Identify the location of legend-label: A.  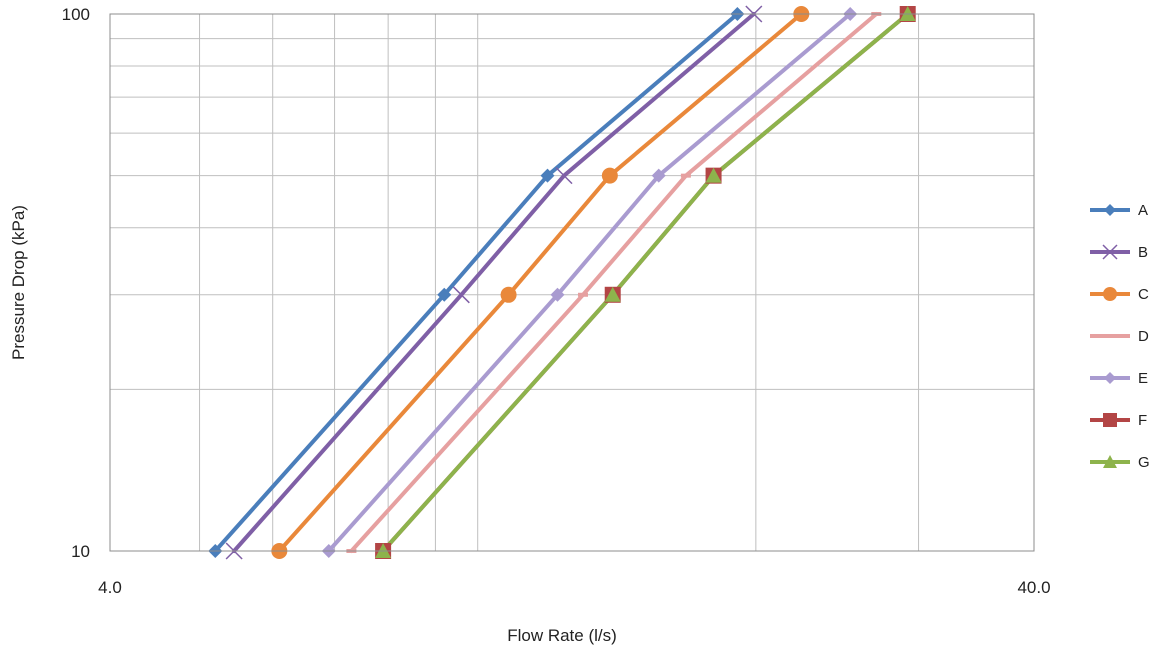
(1143, 210).